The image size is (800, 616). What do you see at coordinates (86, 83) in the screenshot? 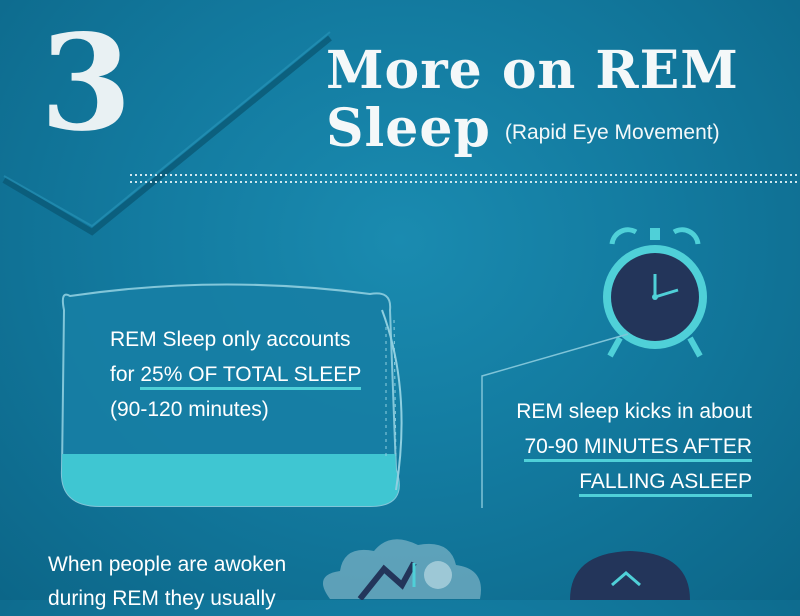
I see `section-number: 3` at bounding box center [86, 83].